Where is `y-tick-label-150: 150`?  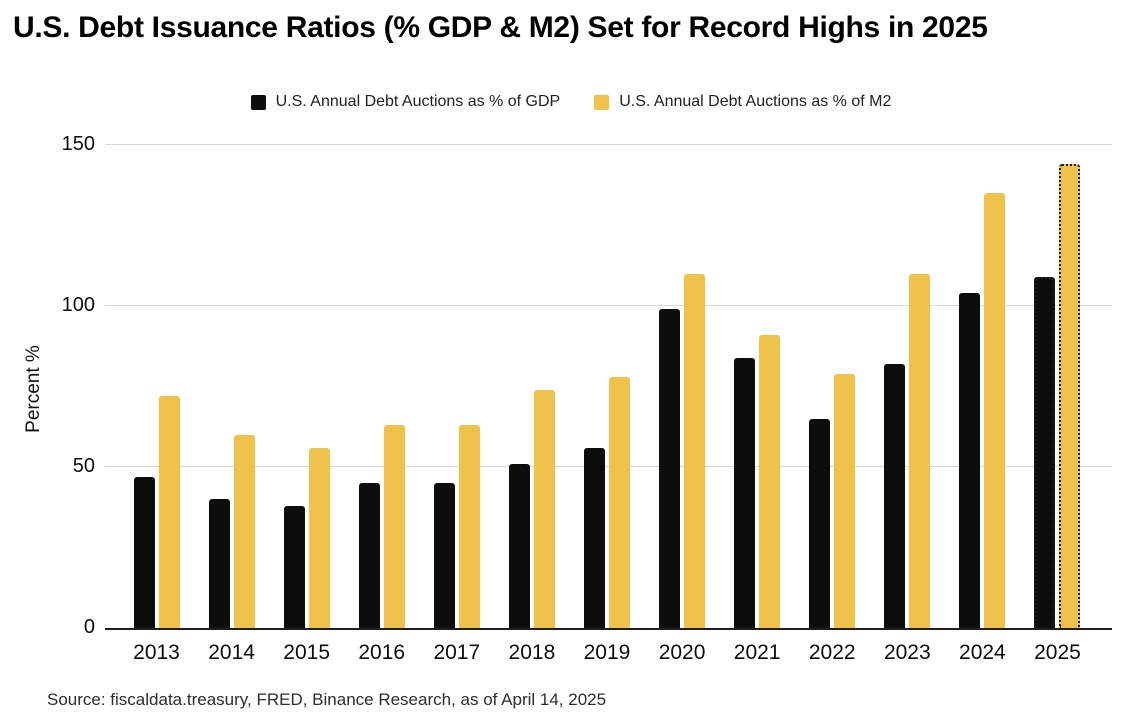
y-tick-label-150: 150 is located at coordinates (78, 144).